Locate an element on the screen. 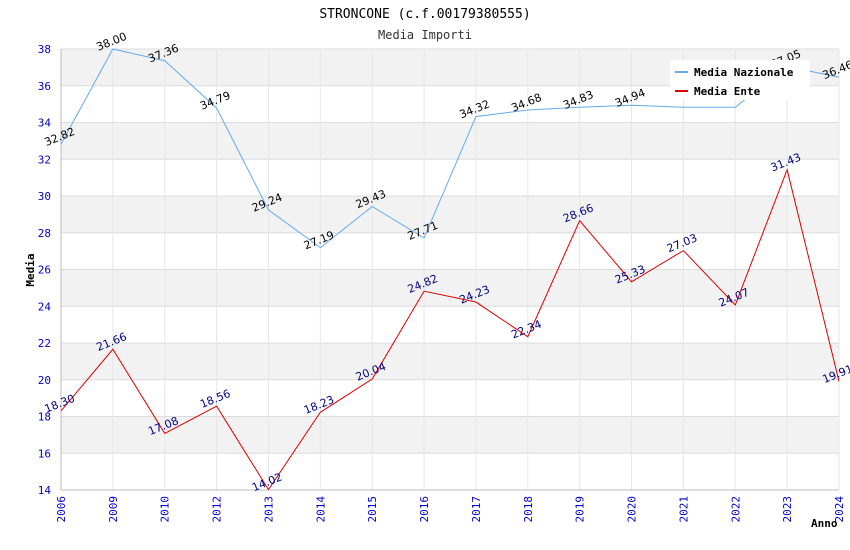 Image resolution: width=850 pixels, height=550 pixels. x-tick-label: 2009 is located at coordinates (113, 509).